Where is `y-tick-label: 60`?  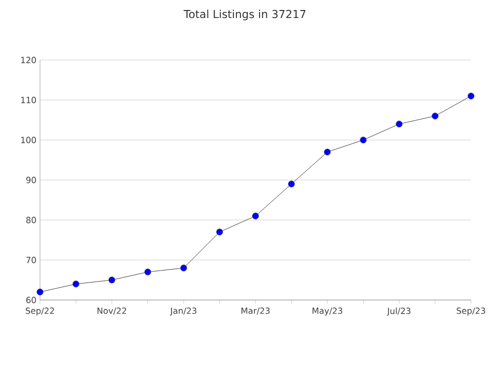
y-tick-label: 60 is located at coordinates (31, 300).